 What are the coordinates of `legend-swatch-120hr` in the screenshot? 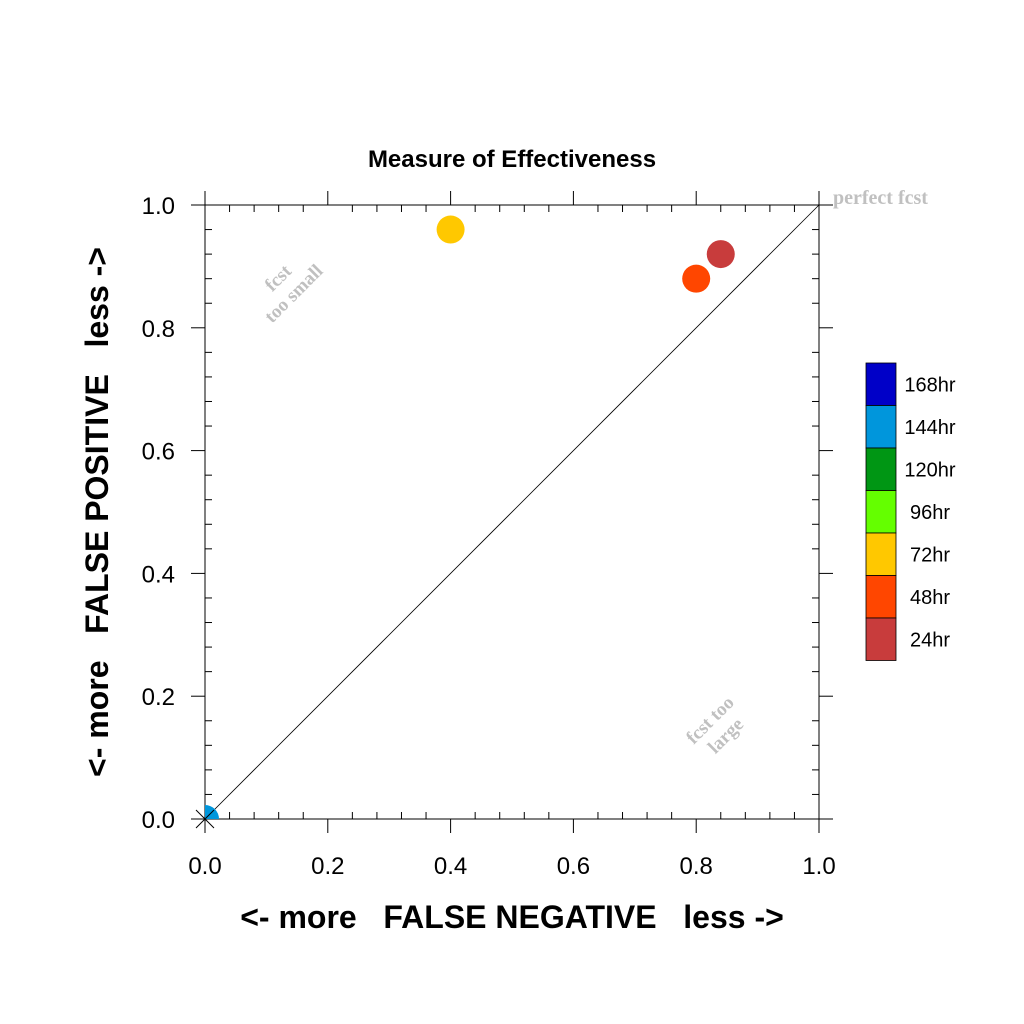 It's located at (881, 469).